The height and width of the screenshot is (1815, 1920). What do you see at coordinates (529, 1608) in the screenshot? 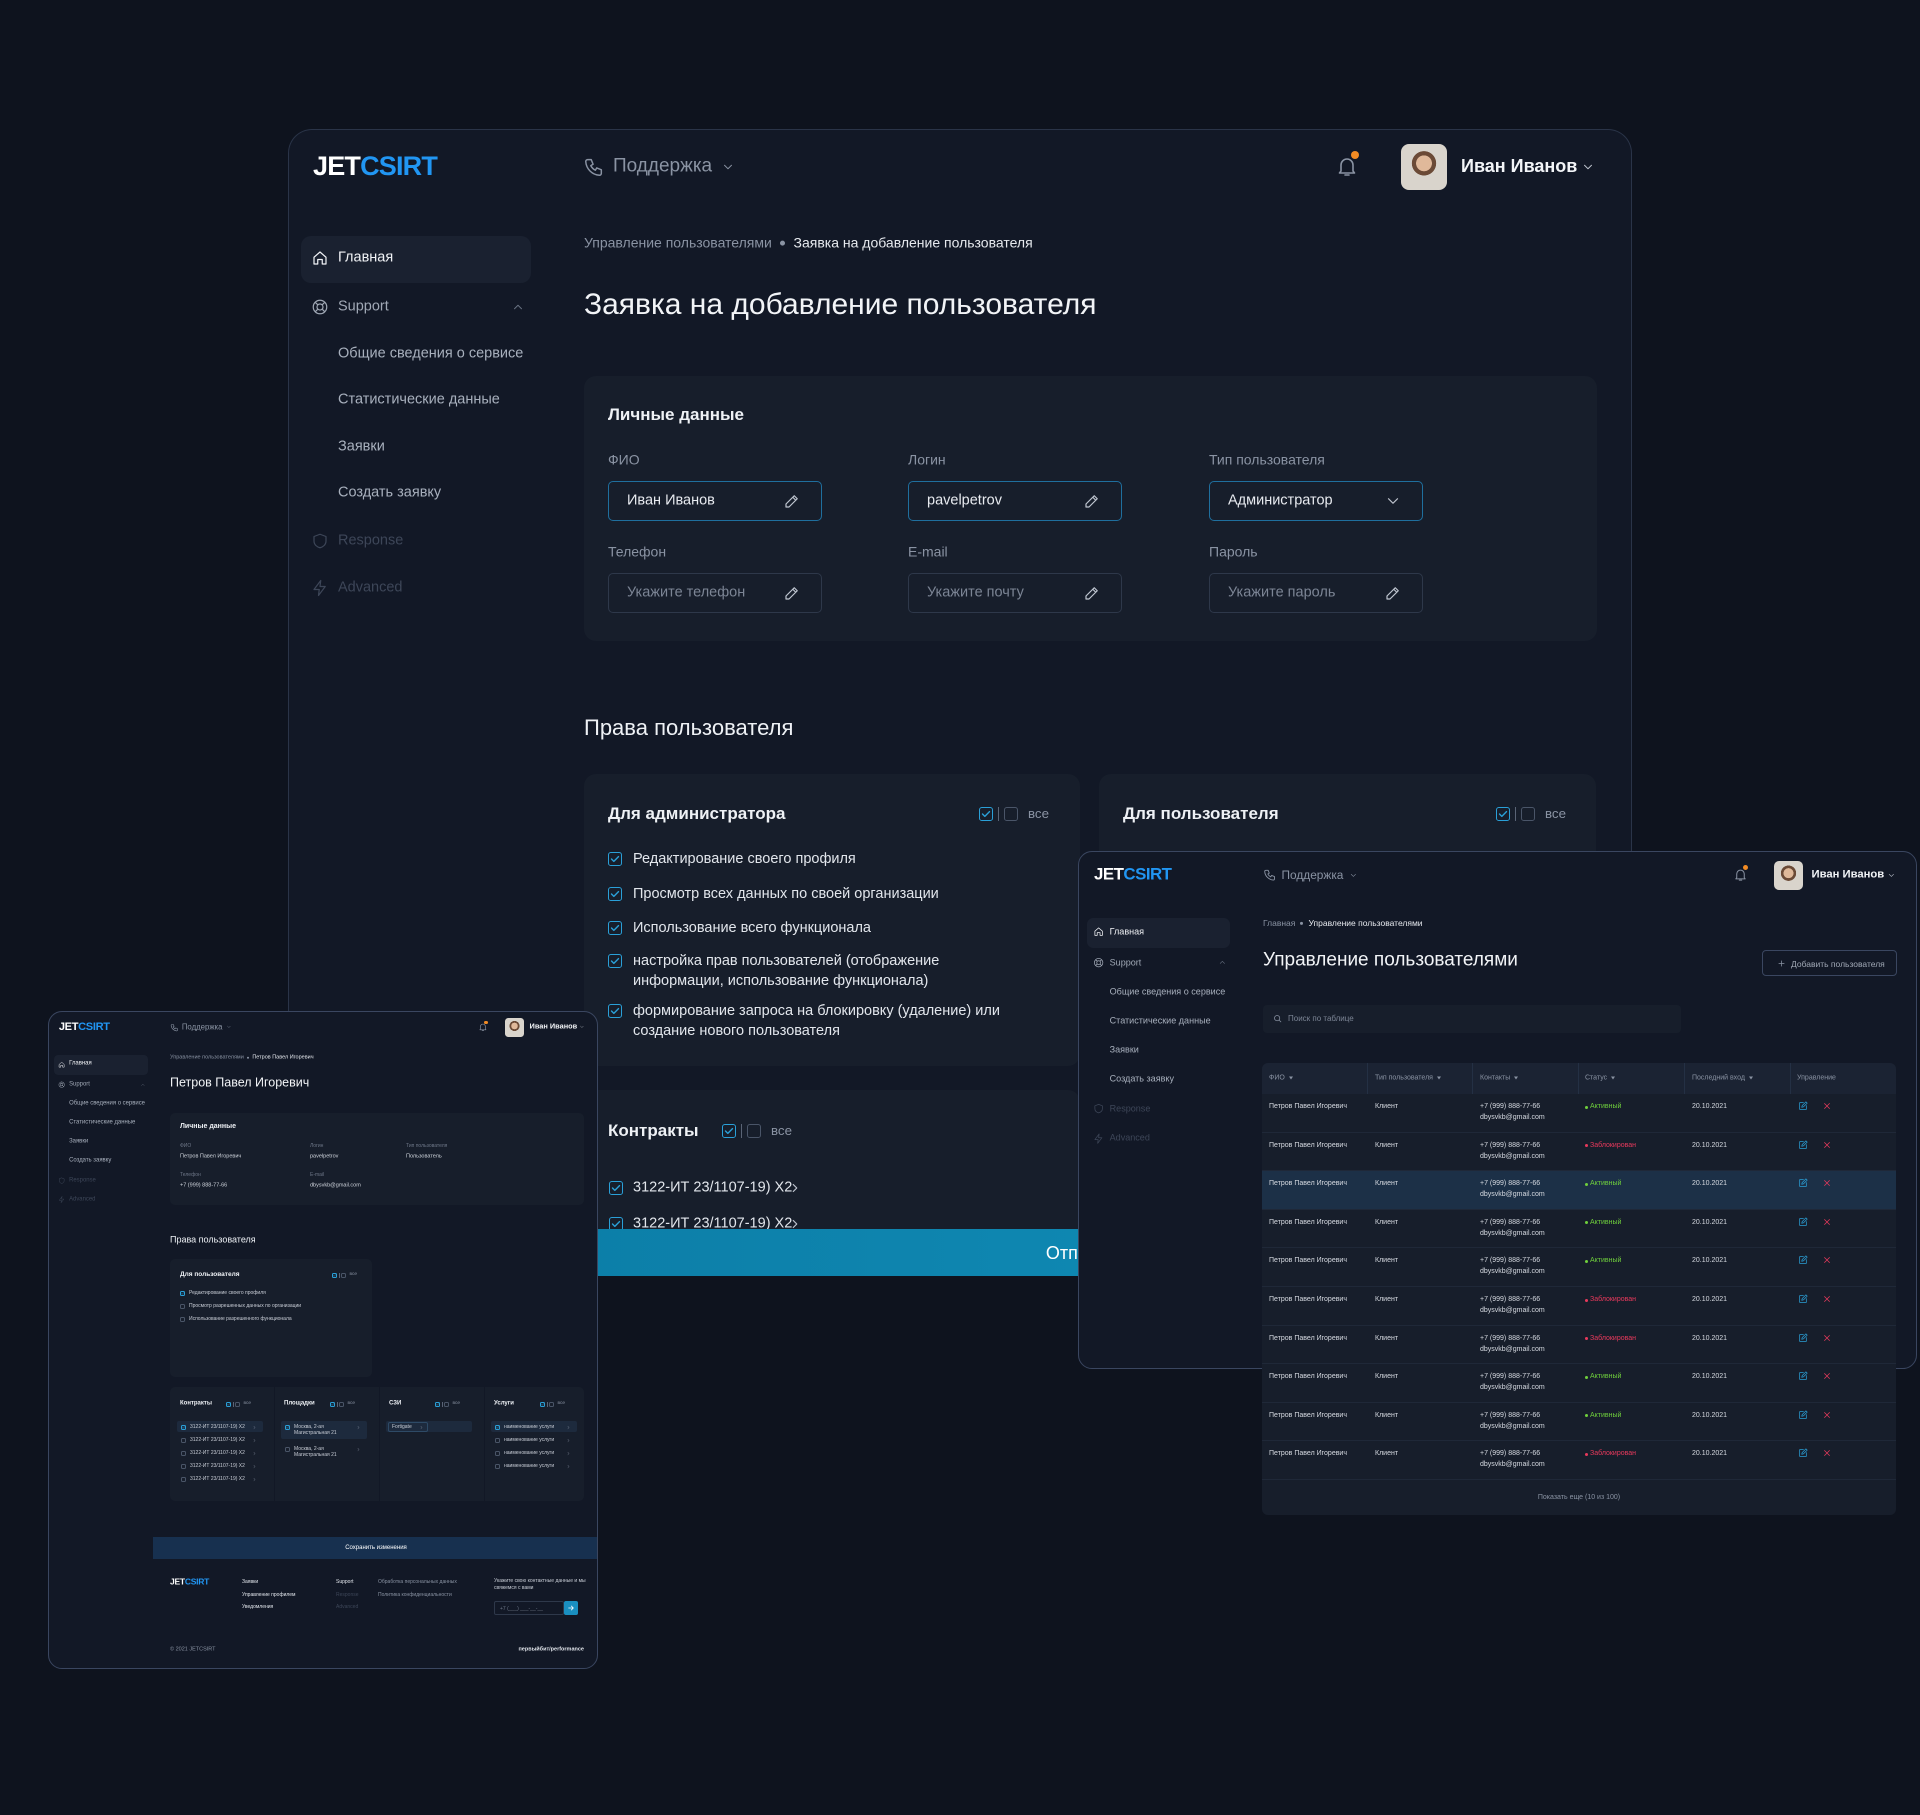
I see `phone-input: +7 (___) ___-__-__` at bounding box center [529, 1608].